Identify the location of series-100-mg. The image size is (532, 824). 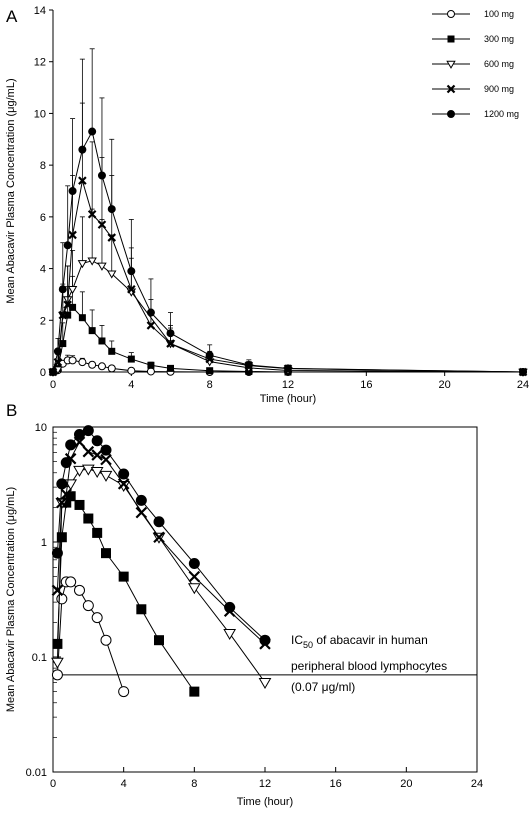
(90, 637).